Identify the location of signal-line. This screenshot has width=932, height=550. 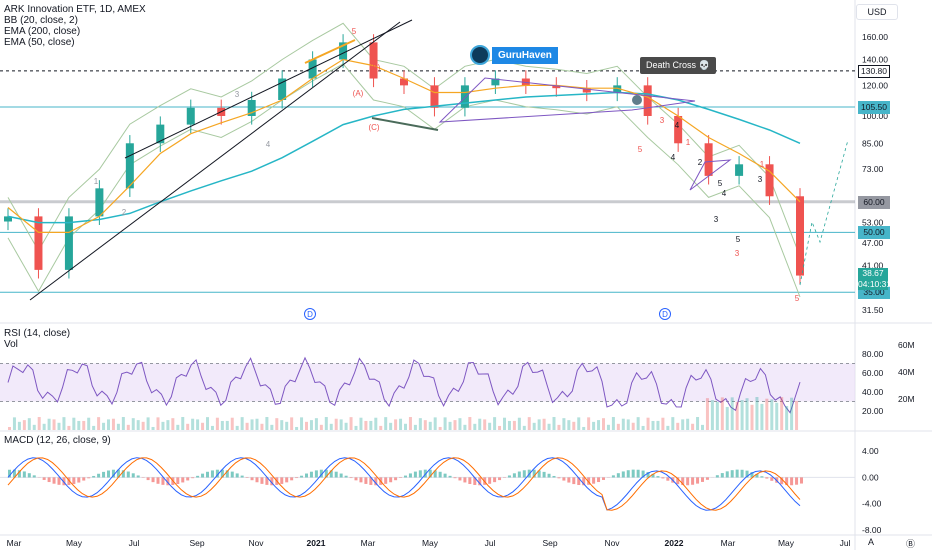
(404, 484).